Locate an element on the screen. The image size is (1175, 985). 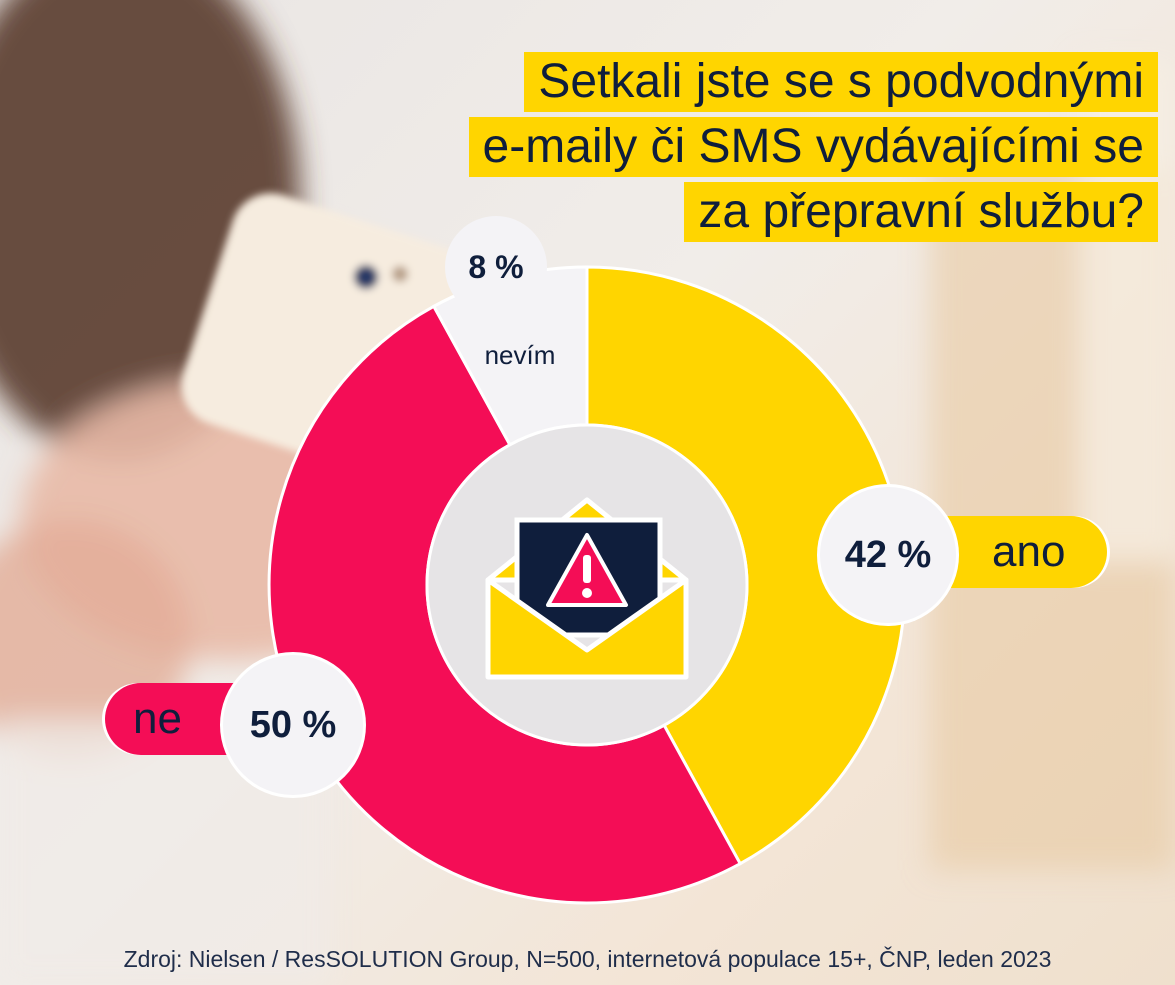
envelope-warning-icon is located at coordinates (587, 588).